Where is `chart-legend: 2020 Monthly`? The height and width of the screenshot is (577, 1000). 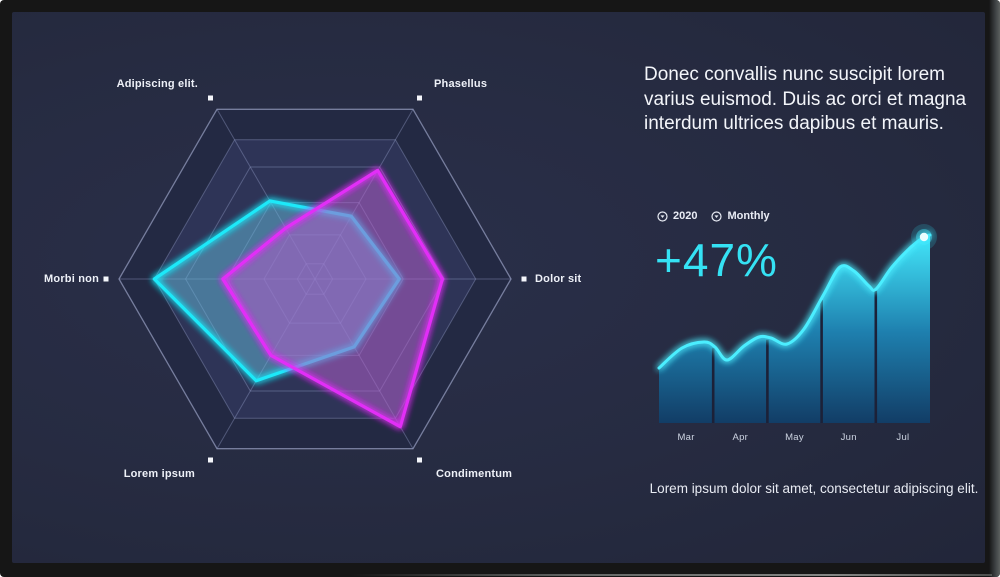 chart-legend: 2020 Monthly is located at coordinates (713, 216).